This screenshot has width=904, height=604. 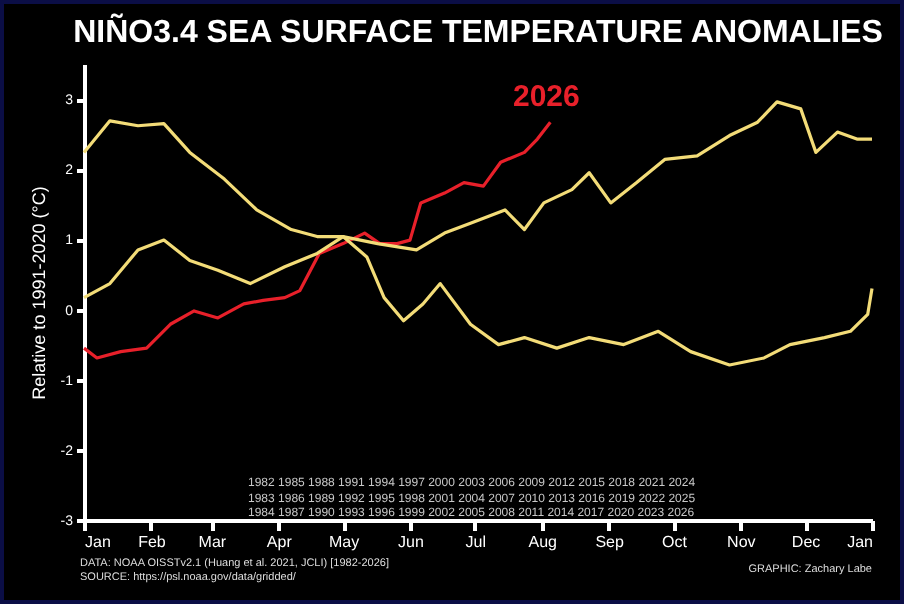 I want to click on x-tick-label: Dec, so click(x=806, y=542).